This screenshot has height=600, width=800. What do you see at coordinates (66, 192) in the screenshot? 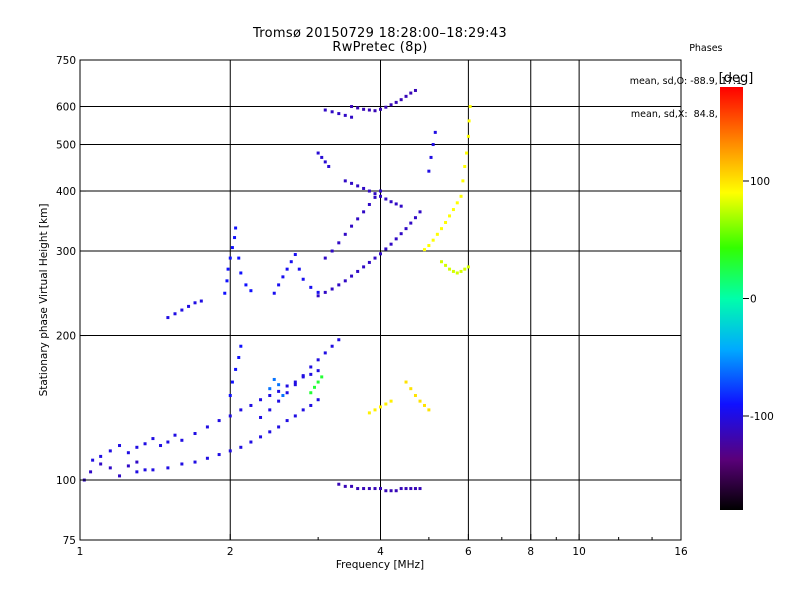
I see `y-tick-label: 400` at bounding box center [66, 192].